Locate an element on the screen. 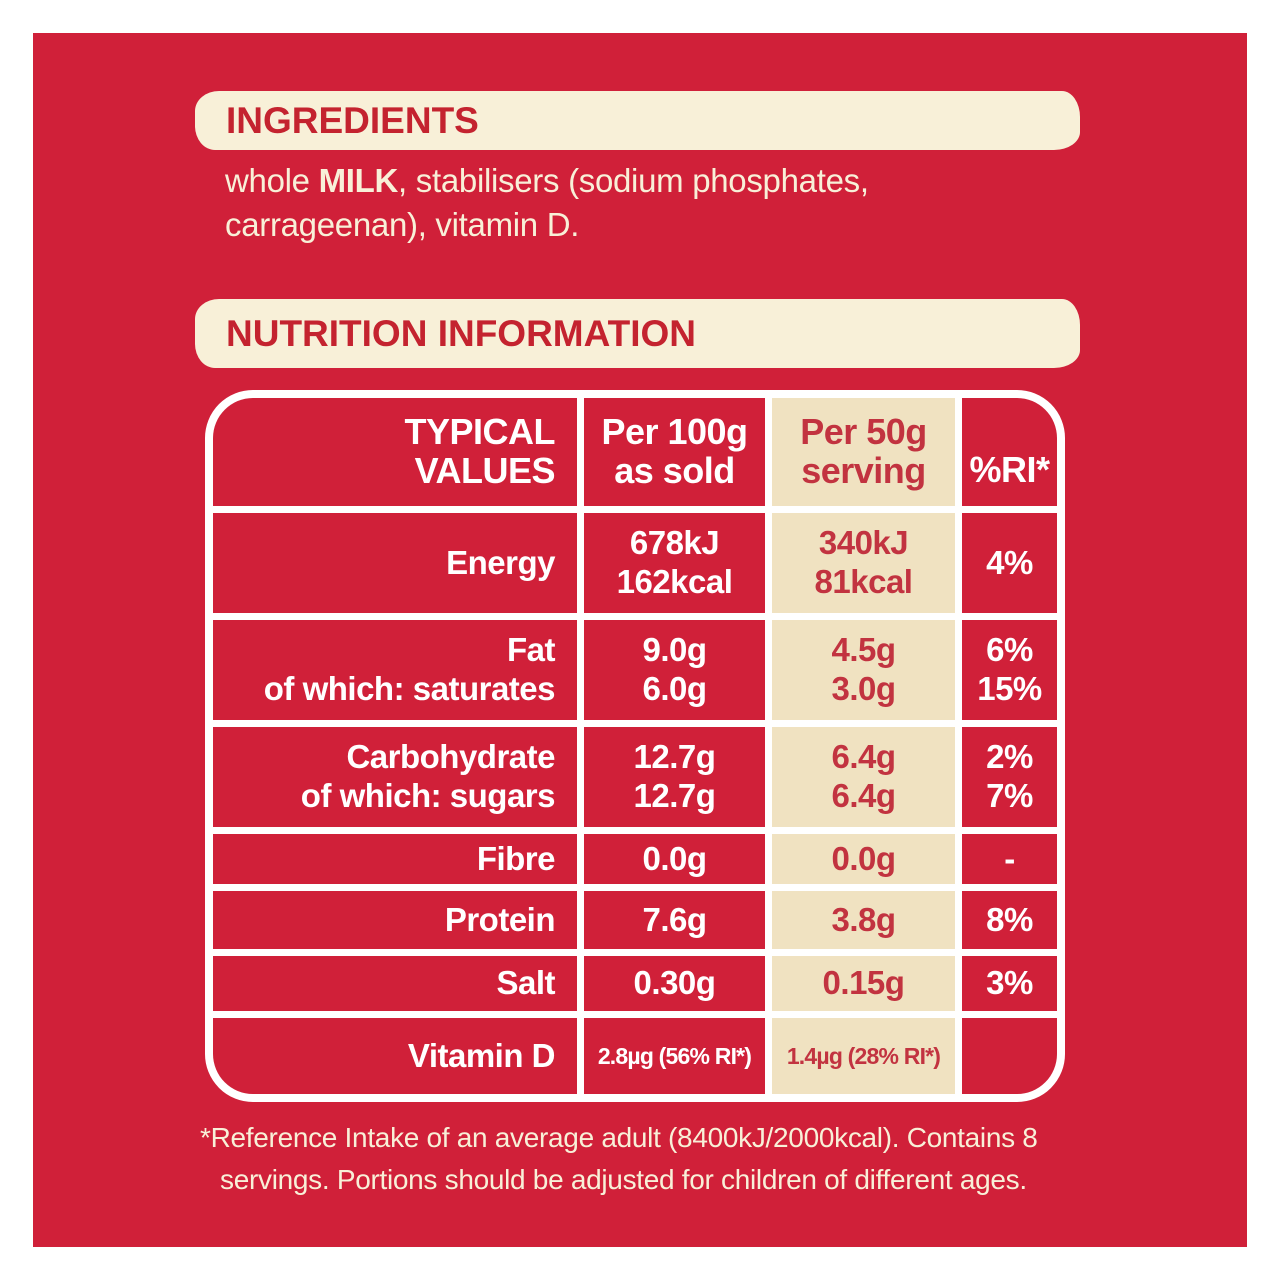 The width and height of the screenshot is (1280, 1280). ingredients-heading: INGREDIENTS is located at coordinates (352, 120).